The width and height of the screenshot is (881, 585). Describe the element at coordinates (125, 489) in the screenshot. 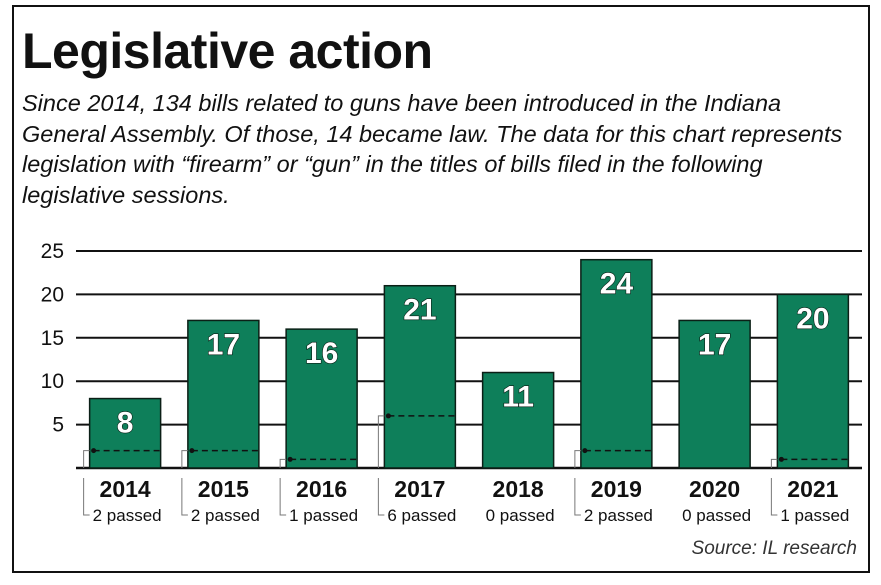

I see `x-tick-label: 2014` at that location.